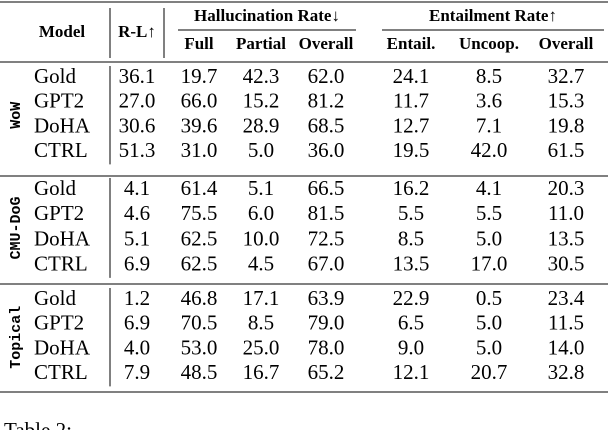 This screenshot has width=608, height=430. Describe the element at coordinates (199, 372) in the screenshot. I see `table-cell: 48.5` at that location.